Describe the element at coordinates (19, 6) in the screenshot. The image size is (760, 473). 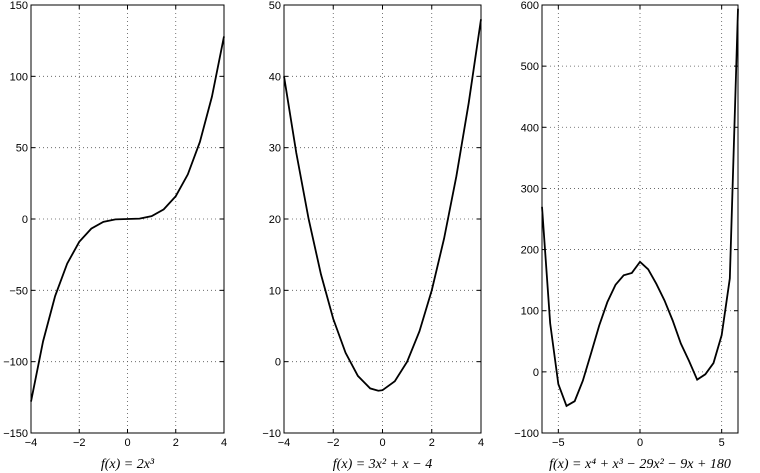
I see `y-tick-label: 150` at that location.